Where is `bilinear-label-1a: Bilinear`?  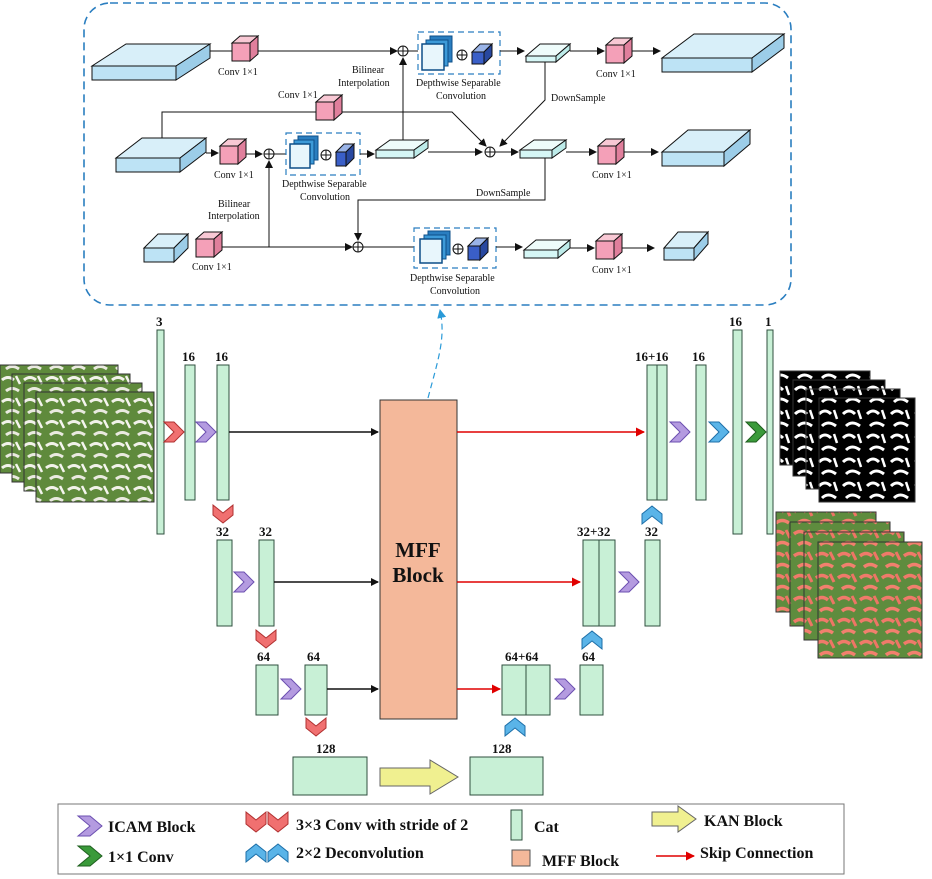 bilinear-label-1a: Bilinear is located at coordinates (368, 70).